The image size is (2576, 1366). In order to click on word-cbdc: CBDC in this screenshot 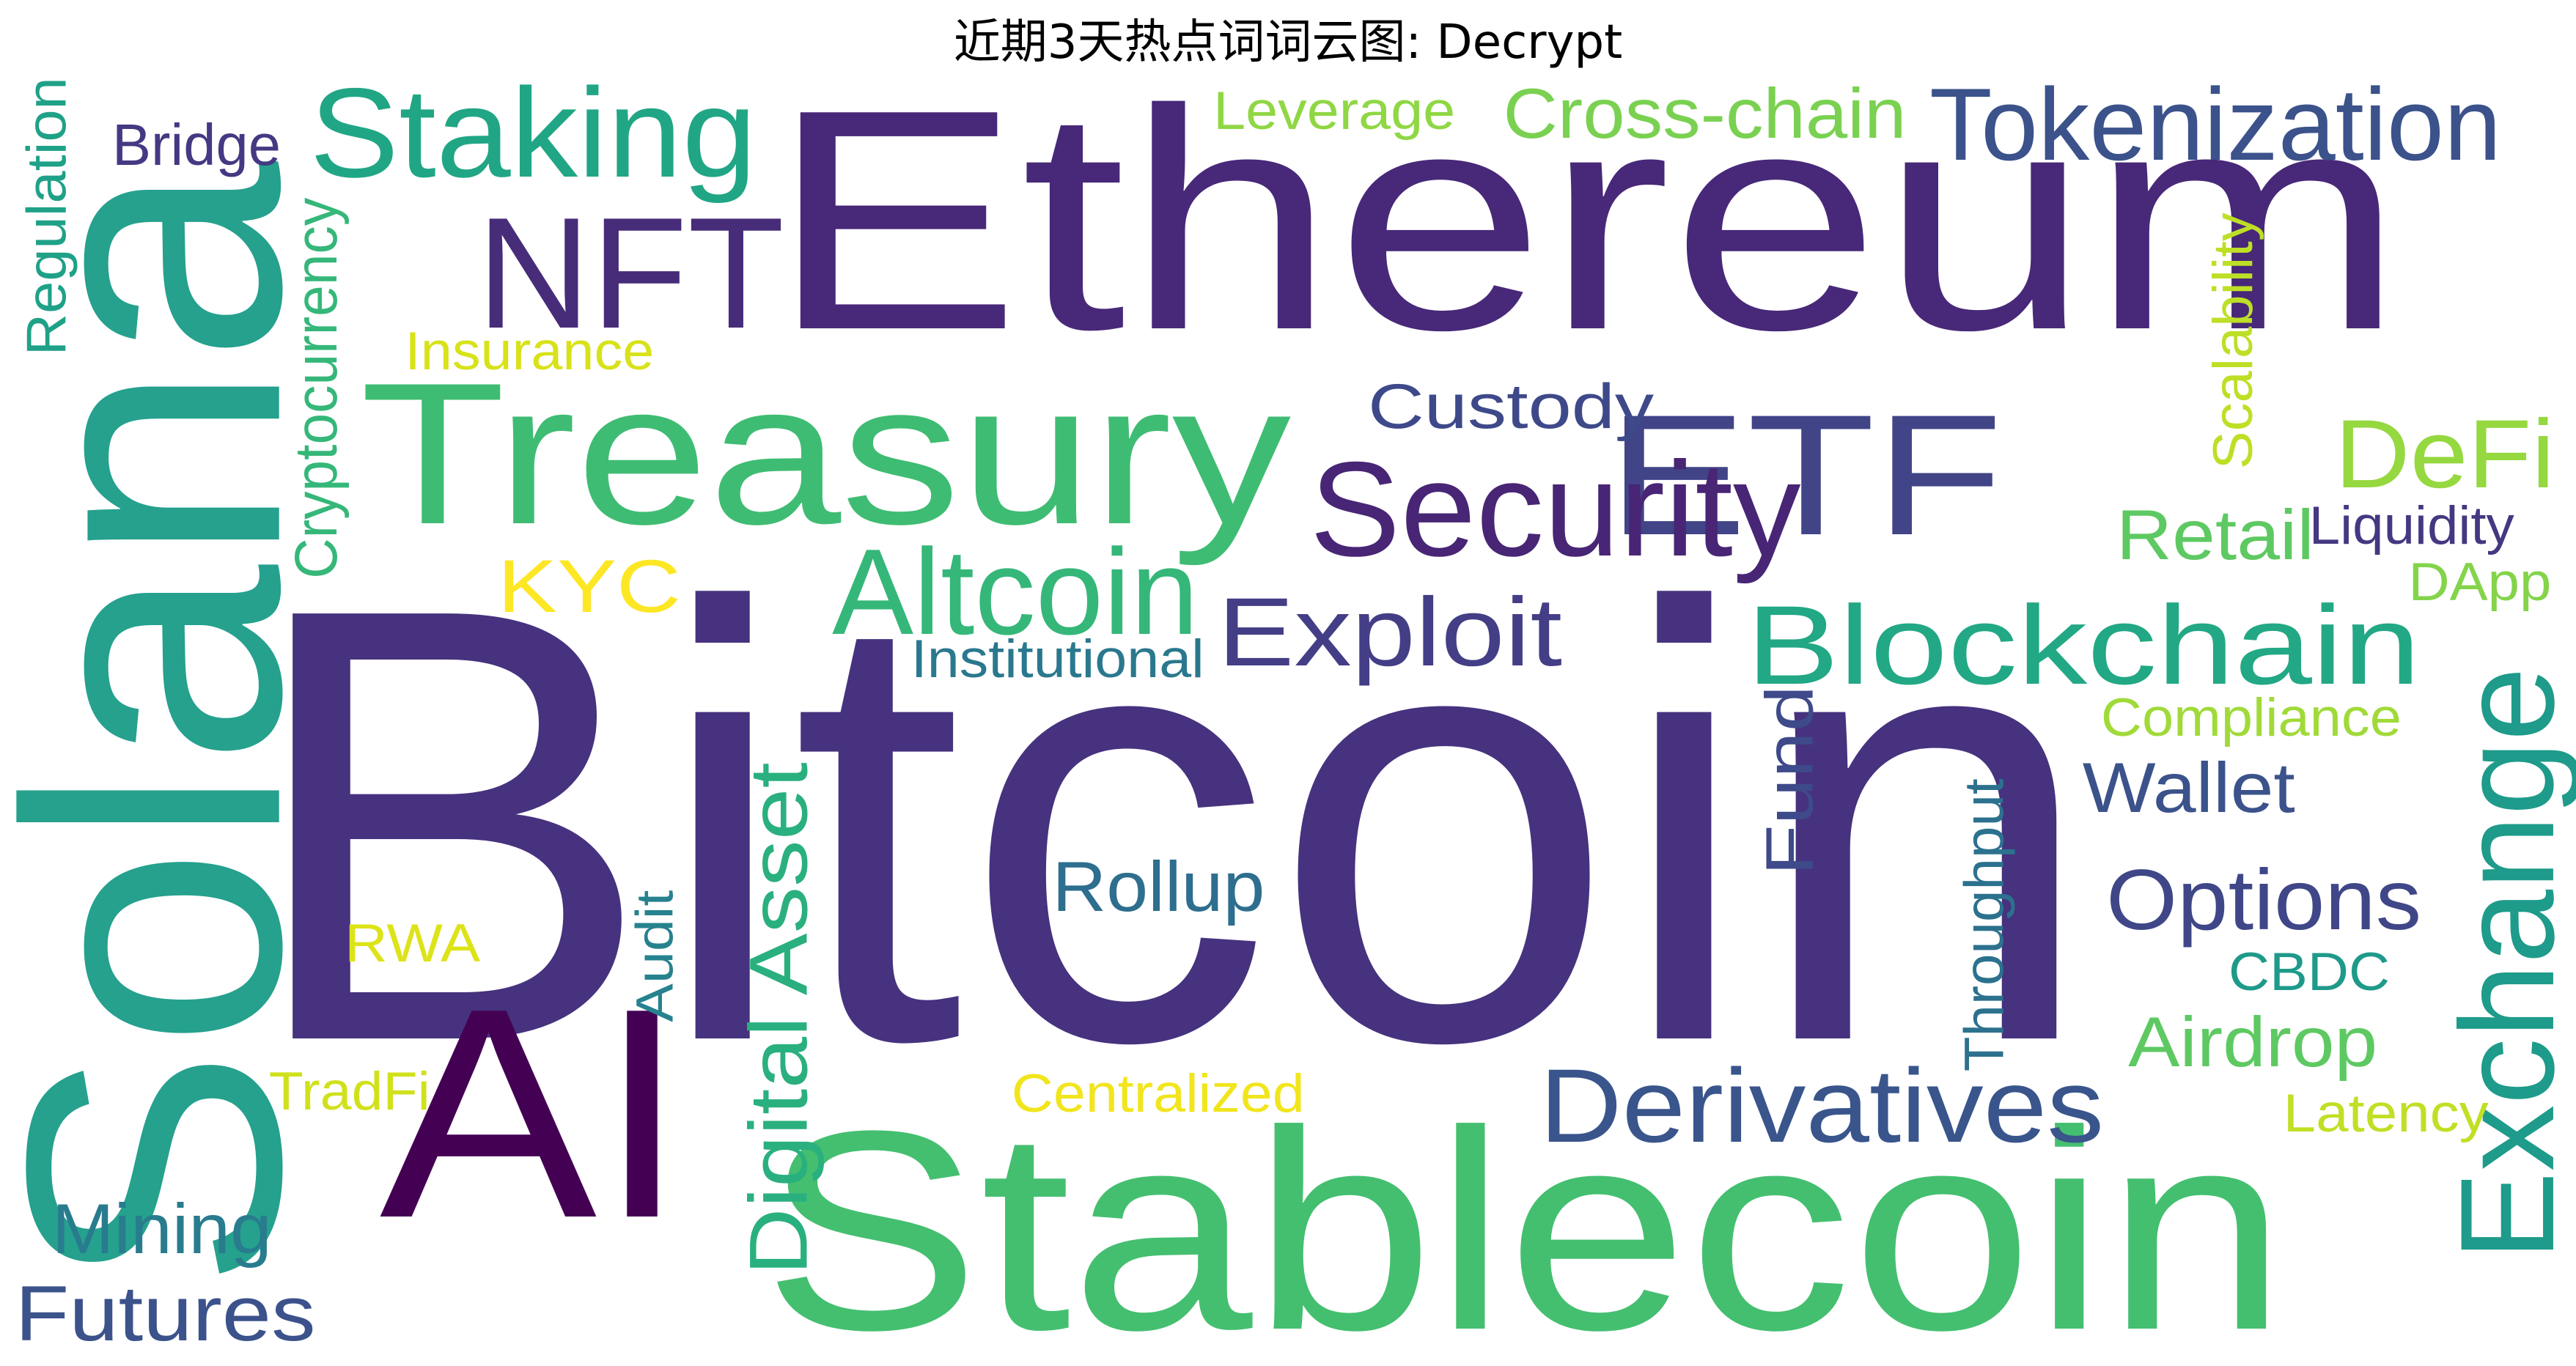, I will do `click(2309, 972)`.